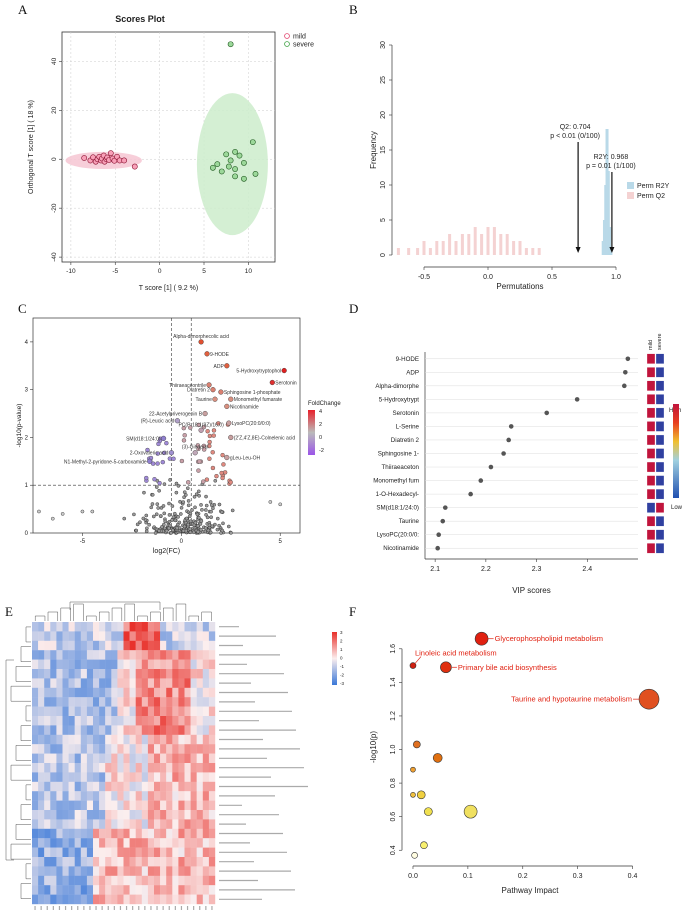 The height and width of the screenshot is (911, 685). Describe the element at coordinates (140, 19) in the screenshot. I see `panel-a-title: Scores Plot` at that location.